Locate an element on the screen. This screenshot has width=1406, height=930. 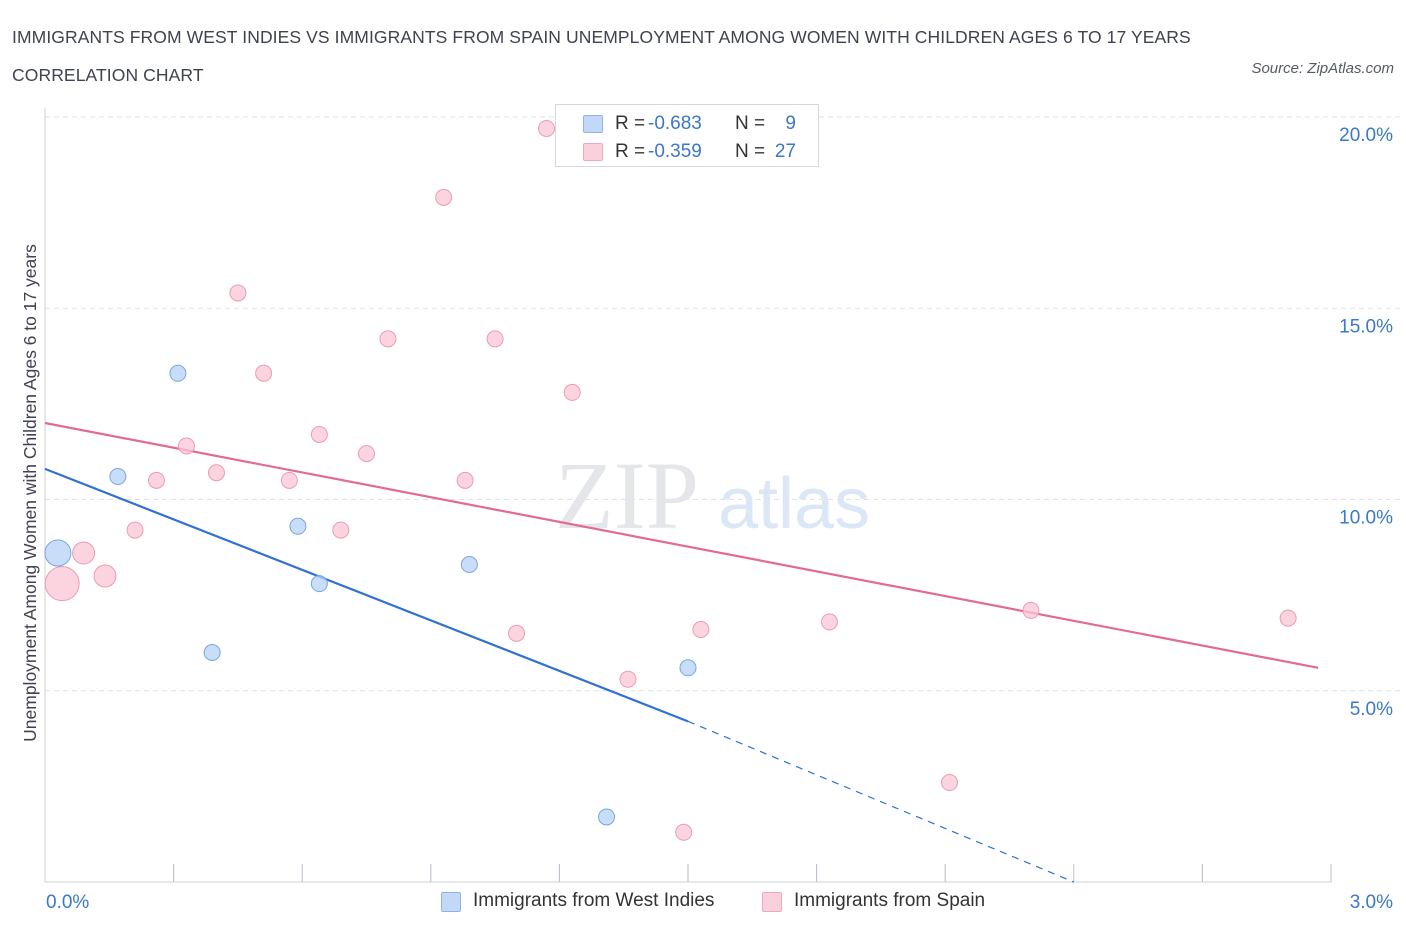
watermark-zip: ZIP is located at coordinates (627, 495).